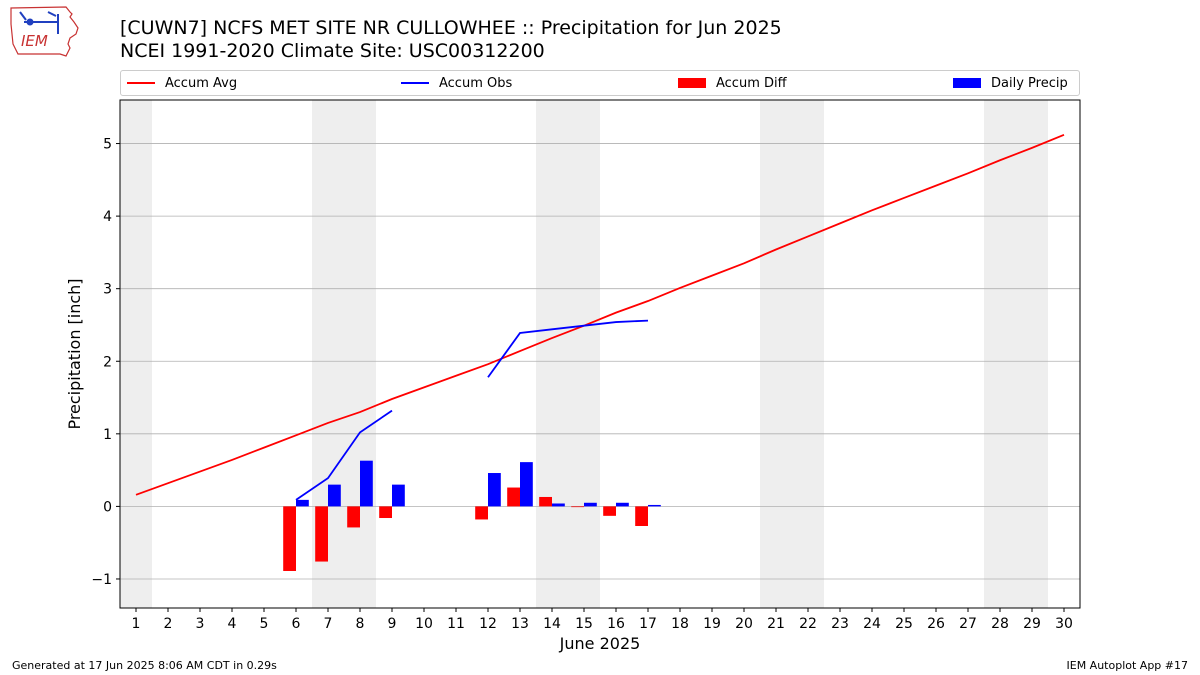  I want to click on legend-swatch-accum-avg, so click(141, 83).